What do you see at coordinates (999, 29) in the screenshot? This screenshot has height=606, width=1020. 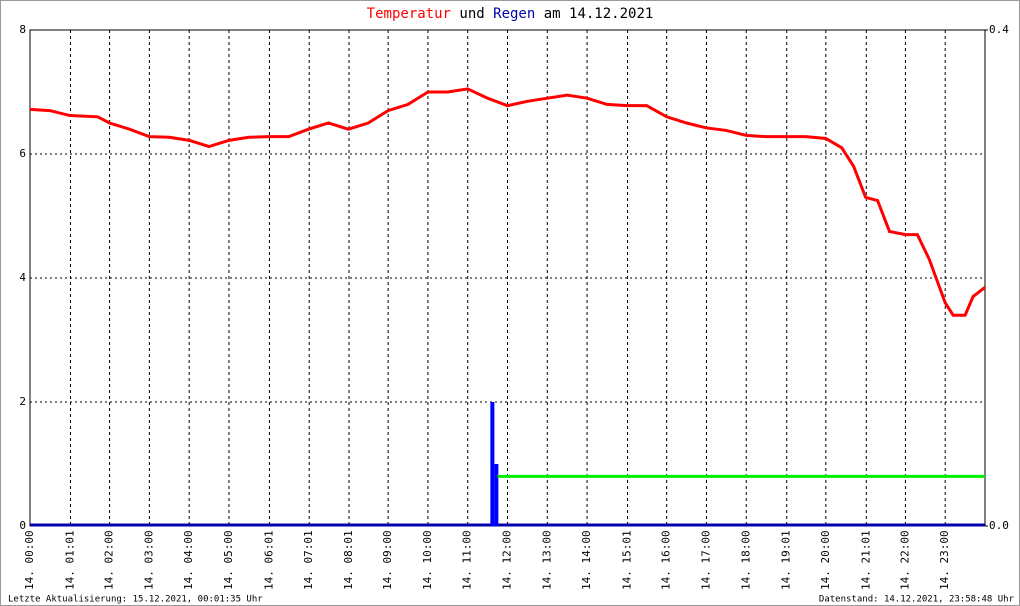 I see `y2-tick-label: 0.4` at bounding box center [999, 29].